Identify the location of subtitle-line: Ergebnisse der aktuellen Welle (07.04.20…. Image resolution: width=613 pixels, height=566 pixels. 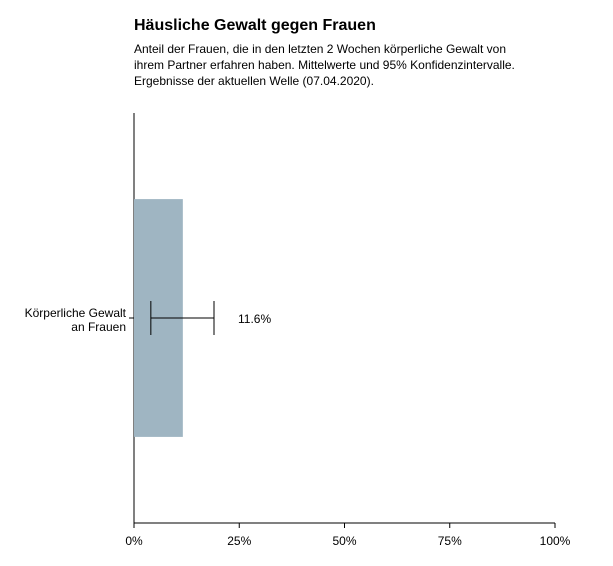
(254, 81).